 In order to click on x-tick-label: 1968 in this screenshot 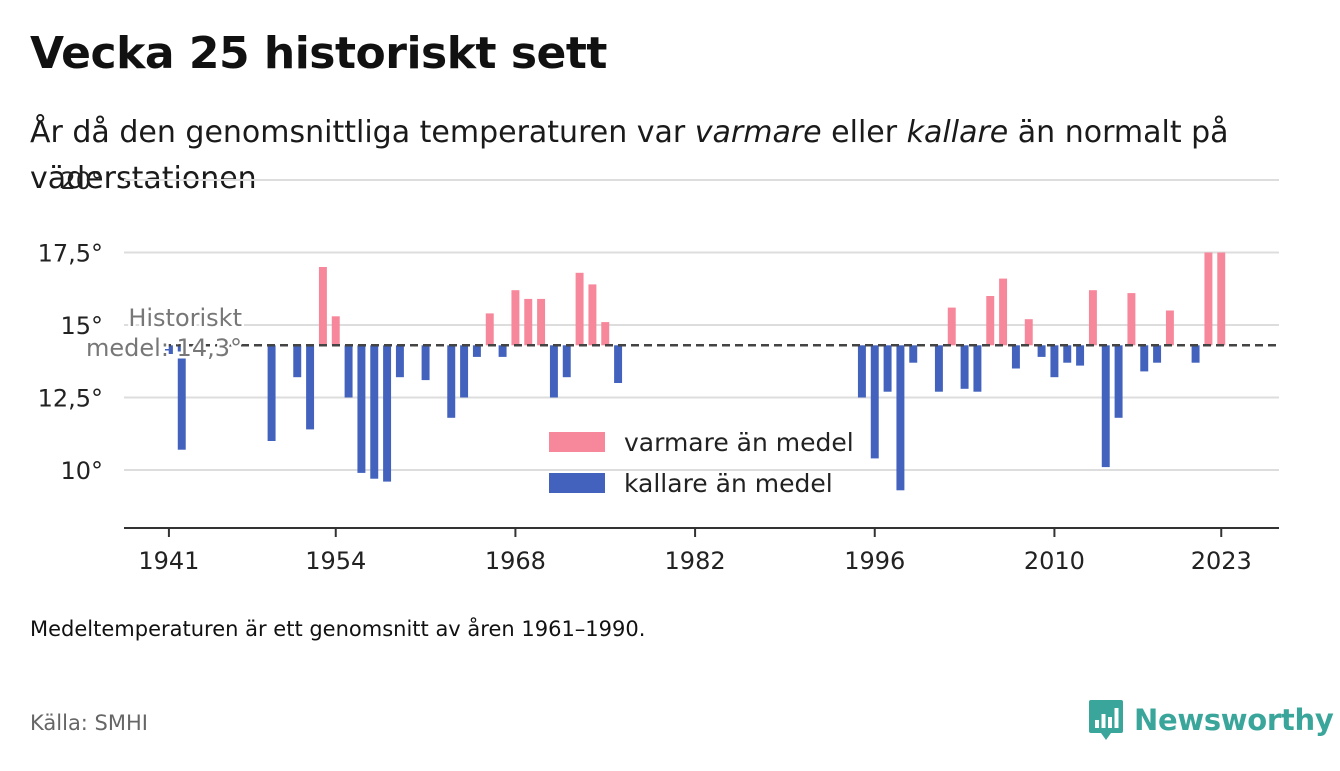, I will do `click(515, 561)`.